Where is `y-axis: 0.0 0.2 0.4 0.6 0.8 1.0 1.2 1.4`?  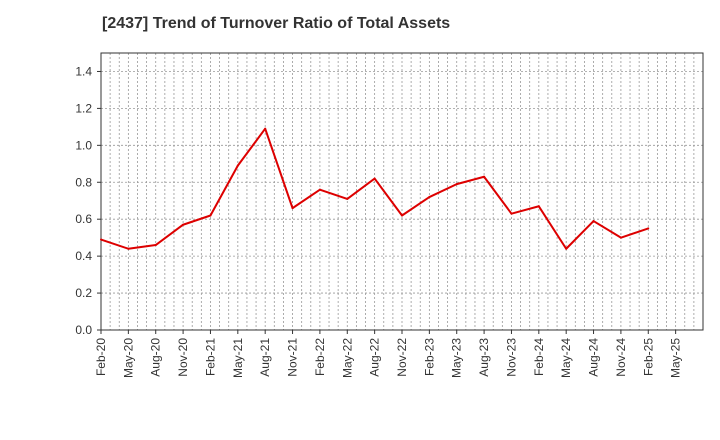 y-axis: 0.0 0.2 0.4 0.6 0.8 1.0 1.2 1.4 is located at coordinates (88, 200).